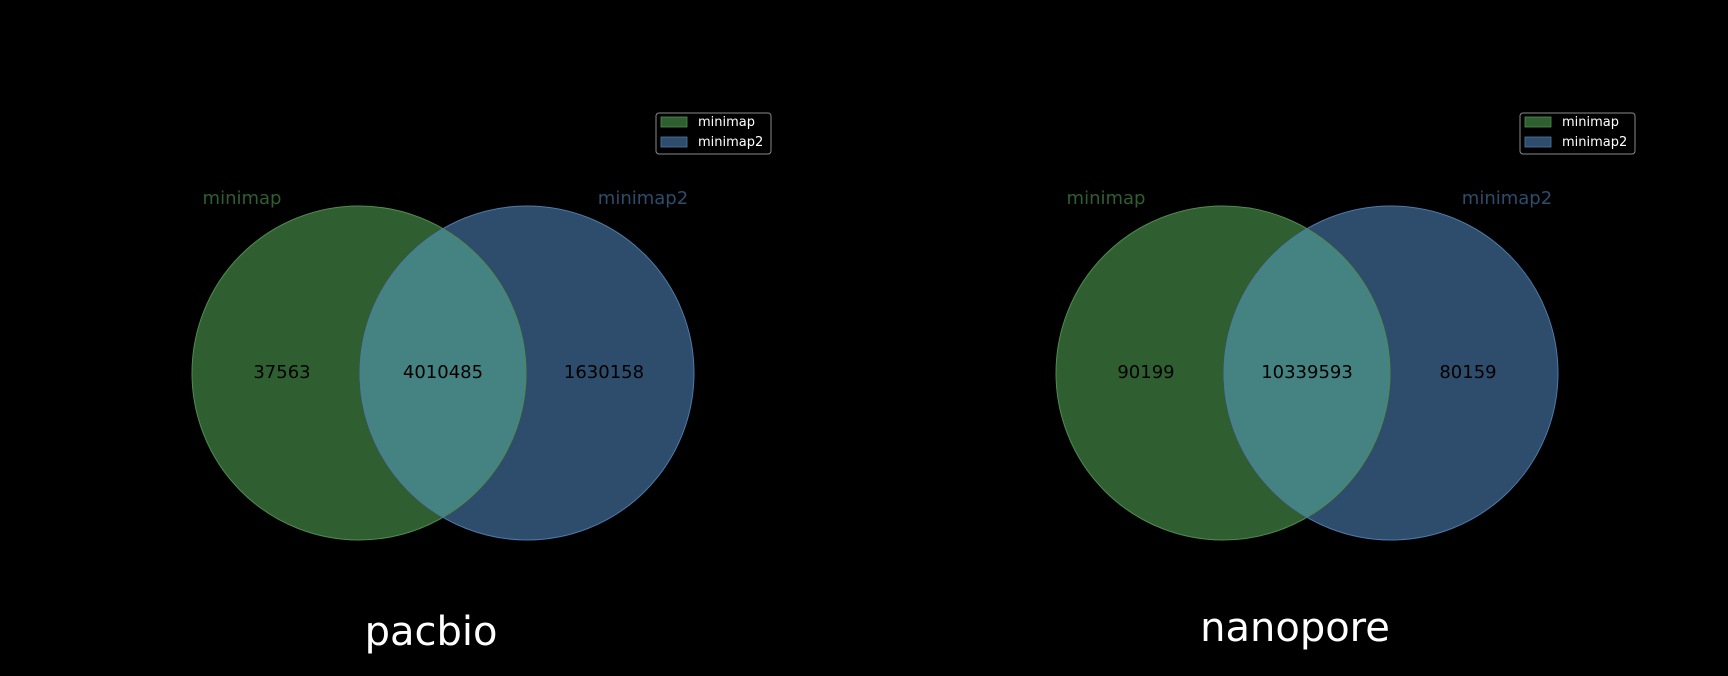 This screenshot has height=676, width=1728. I want to click on count-minimap2-only: 1630158, so click(604, 372).